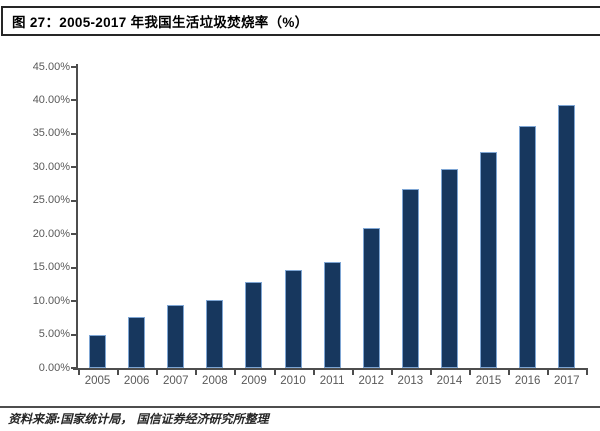 This screenshot has width=600, height=431. I want to click on bar-2005, so click(98, 351).